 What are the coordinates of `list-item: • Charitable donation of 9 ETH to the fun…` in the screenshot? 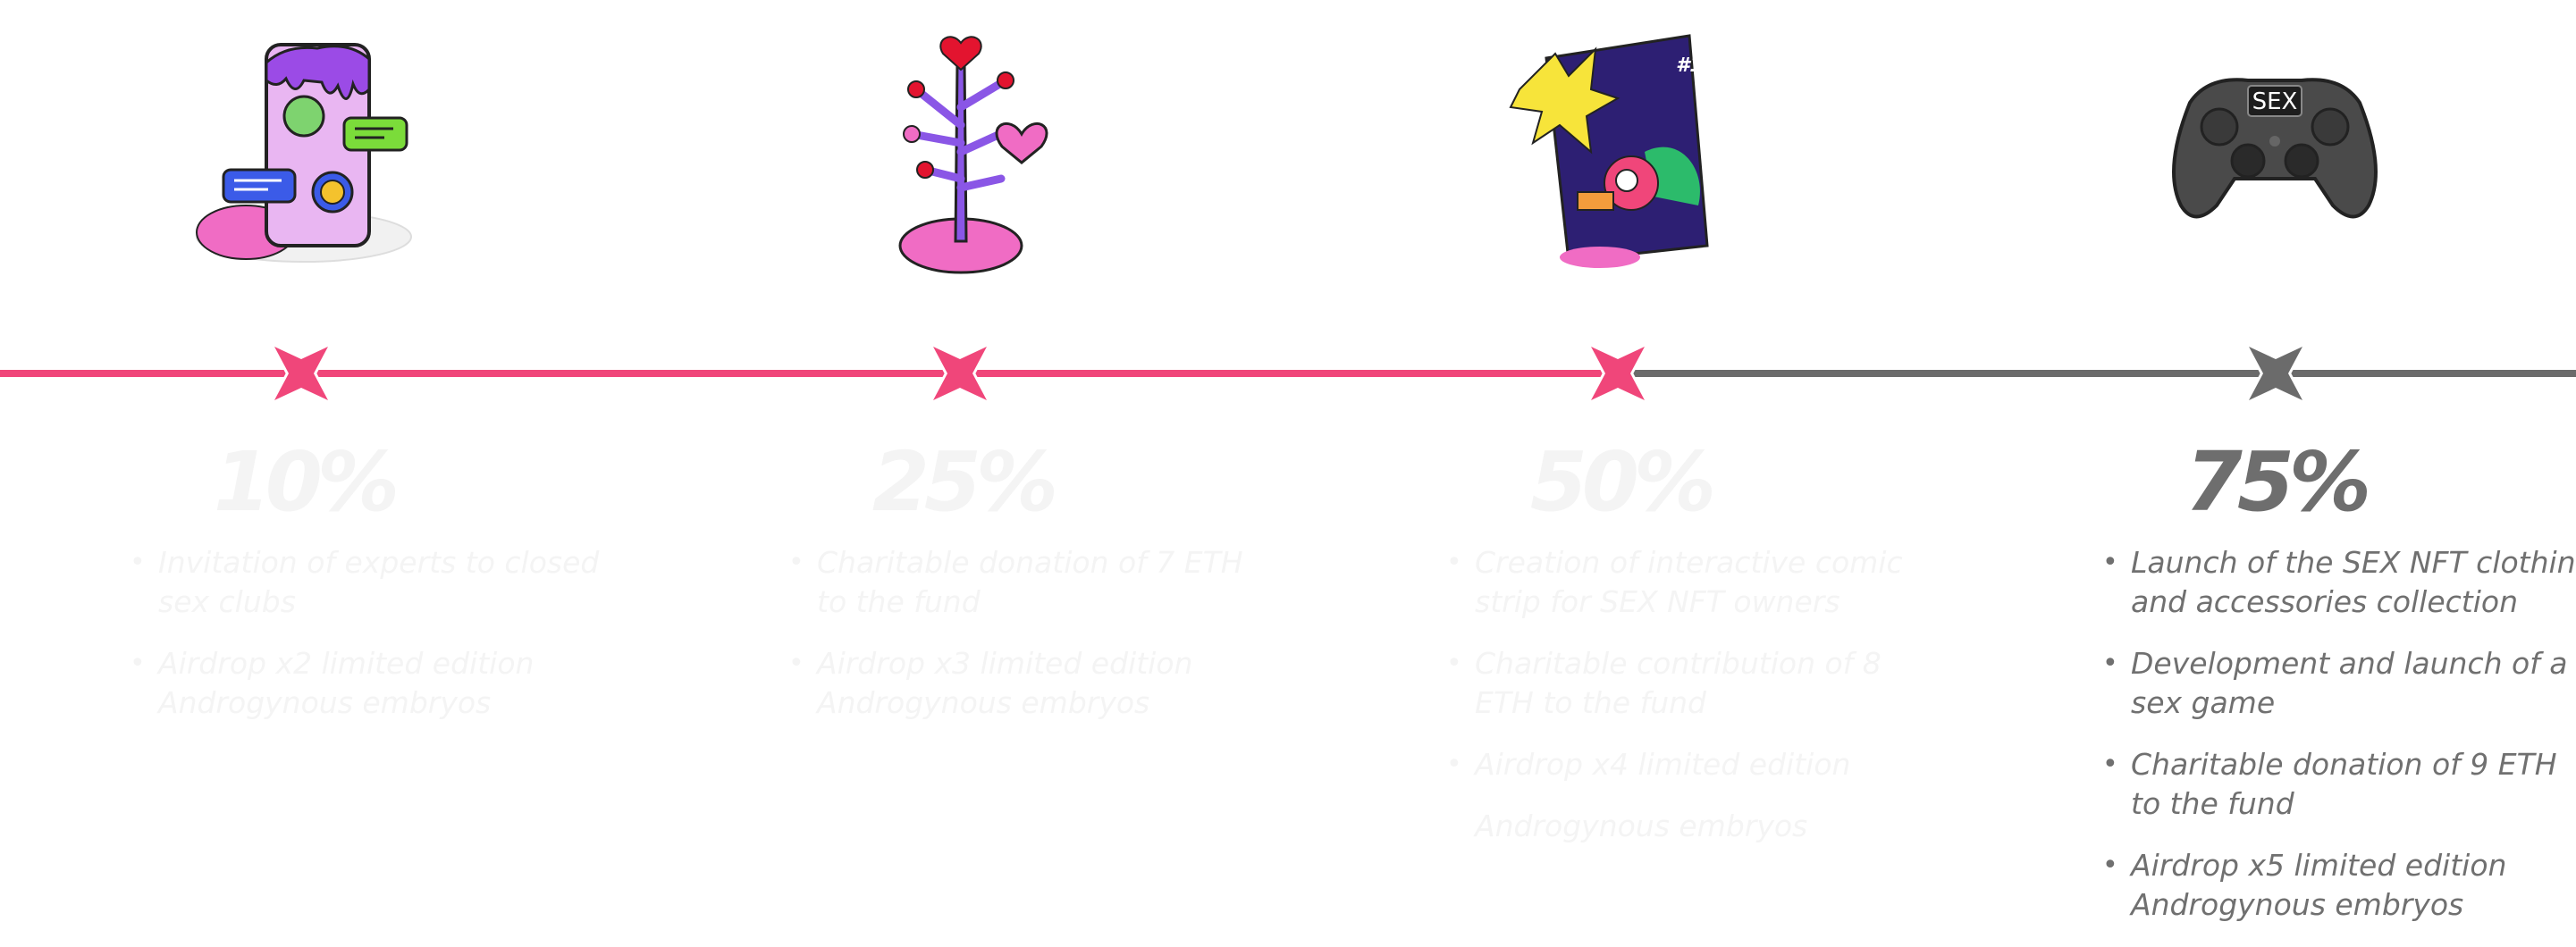 It's located at (2329, 784).